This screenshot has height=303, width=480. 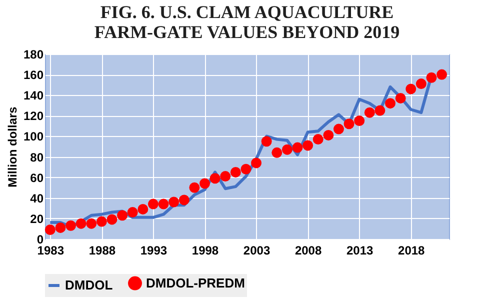 What do you see at coordinates (412, 251) in the screenshot?
I see `x-tick-label: 2018` at bounding box center [412, 251].